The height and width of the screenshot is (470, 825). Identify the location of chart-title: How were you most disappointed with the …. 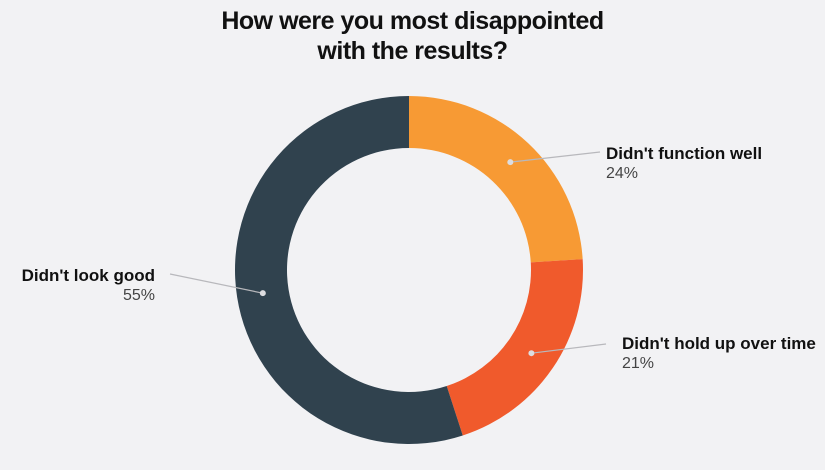
(412, 36).